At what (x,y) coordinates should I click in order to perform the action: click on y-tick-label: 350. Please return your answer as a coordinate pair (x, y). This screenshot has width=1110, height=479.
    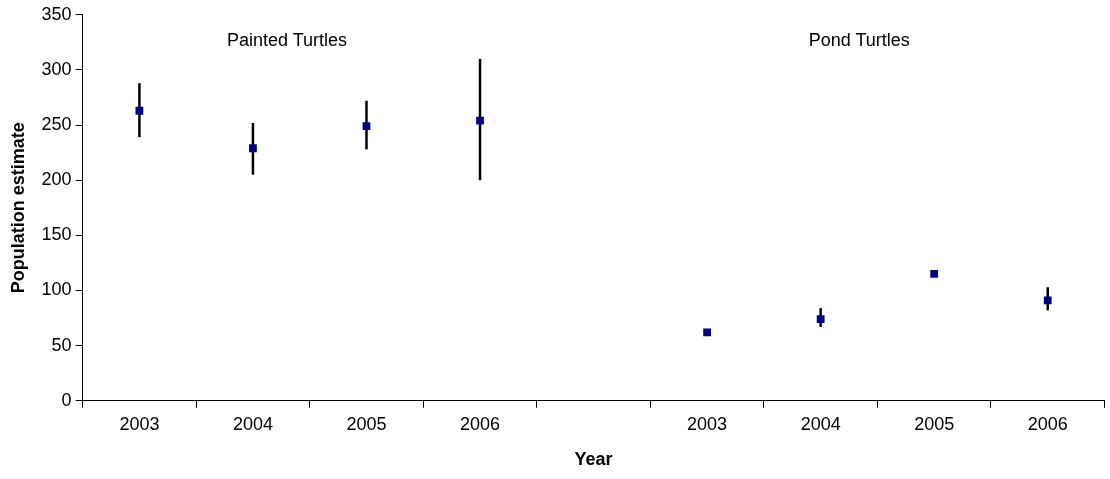
    Looking at the image, I should click on (56, 13).